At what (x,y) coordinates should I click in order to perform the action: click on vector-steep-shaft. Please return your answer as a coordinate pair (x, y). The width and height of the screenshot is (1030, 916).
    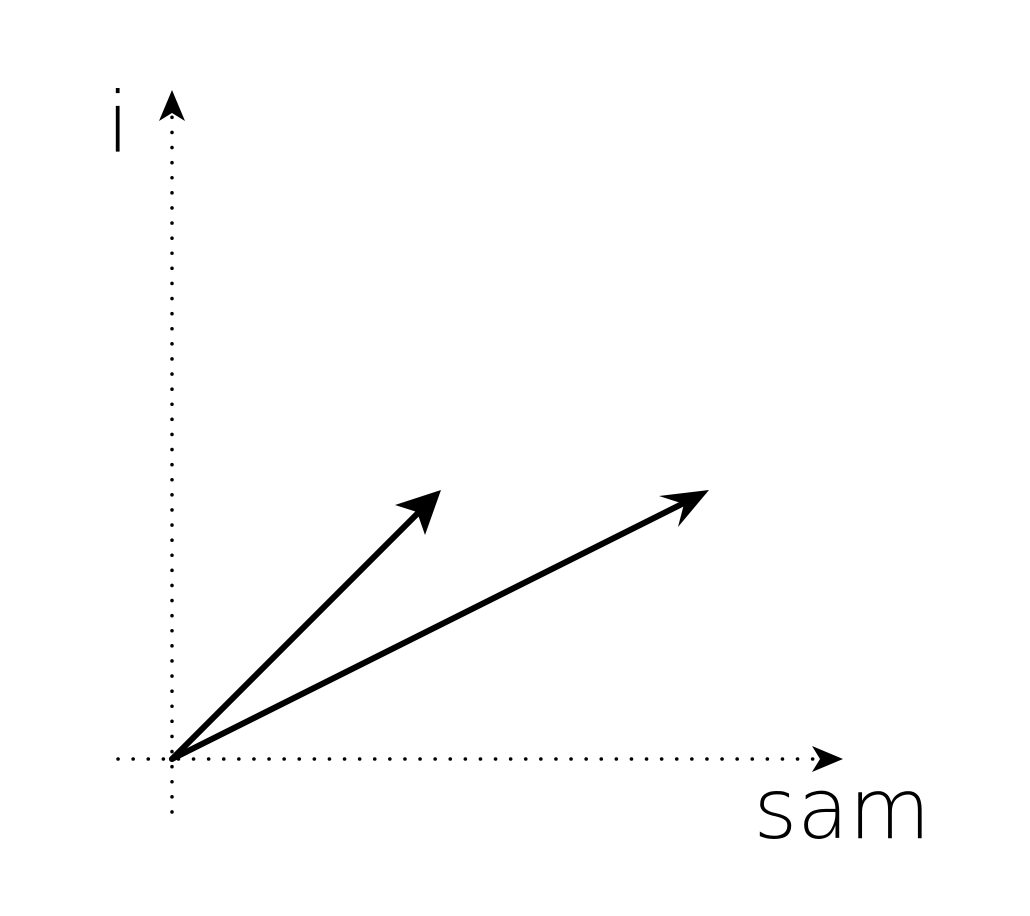
    Looking at the image, I should click on (299, 631).